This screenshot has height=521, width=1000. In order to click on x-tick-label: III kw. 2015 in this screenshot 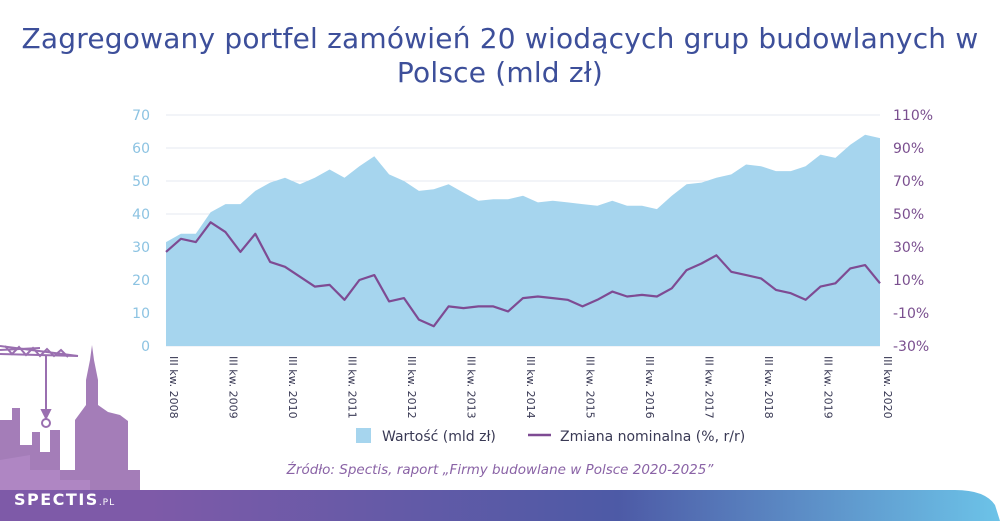, I will do `click(590, 387)`.